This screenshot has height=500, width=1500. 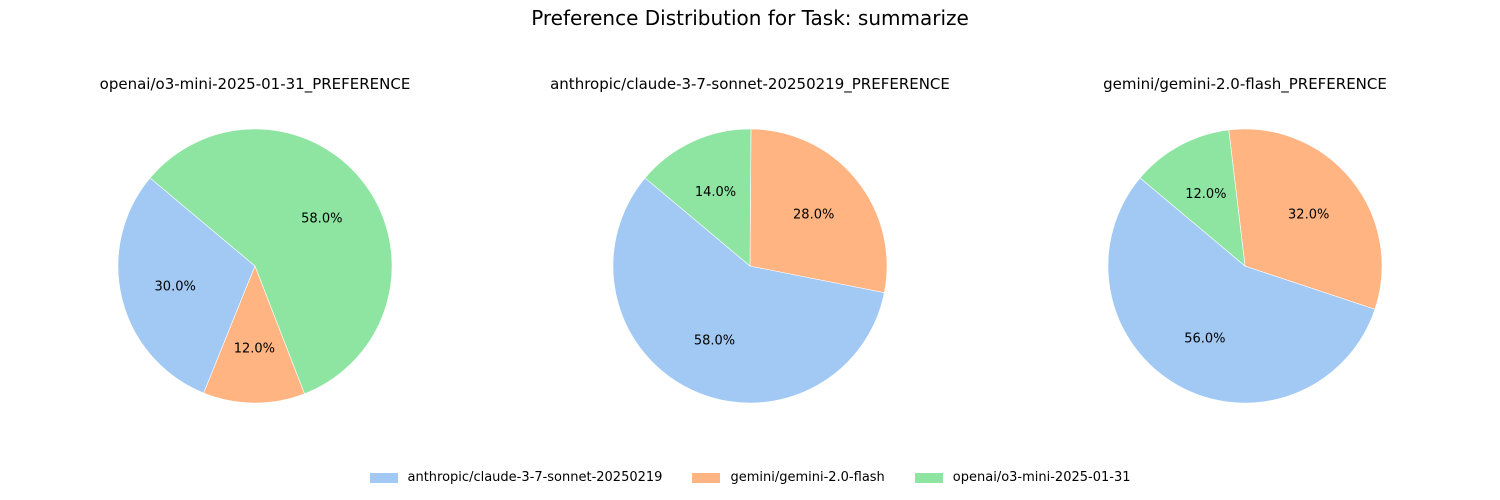 I want to click on pie-title-1: openai/o3-mini-2025-01-31_PREFERENCE, so click(x=255, y=84).